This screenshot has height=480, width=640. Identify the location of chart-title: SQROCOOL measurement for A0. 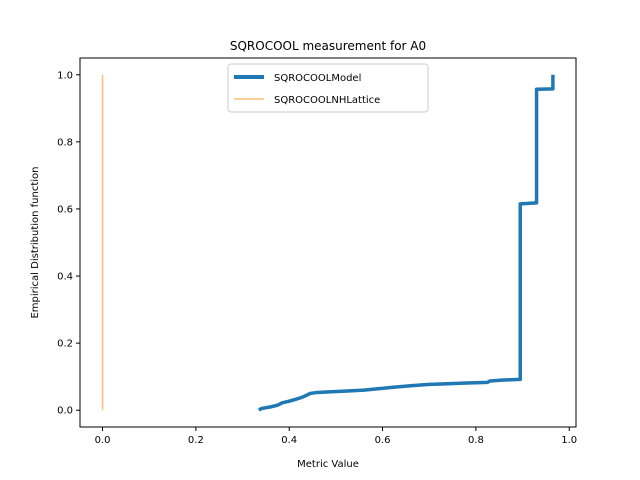
(328, 46).